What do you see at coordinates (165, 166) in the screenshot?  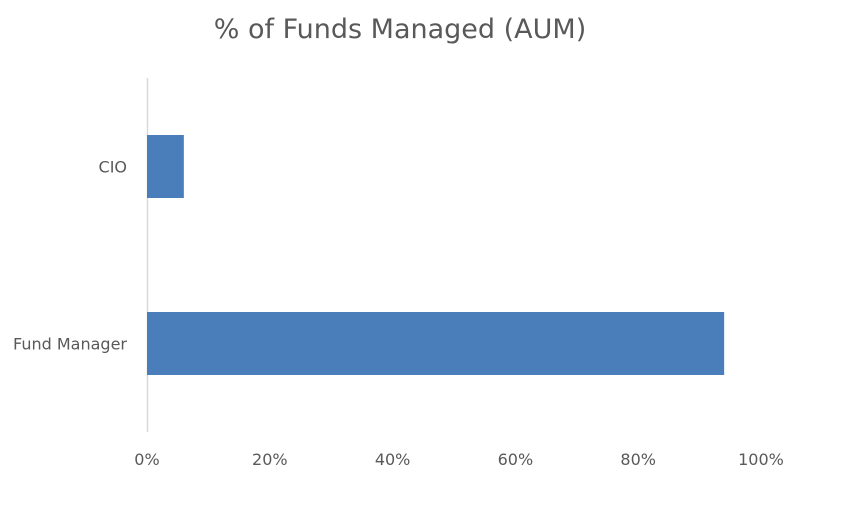 I see `bar-cio` at bounding box center [165, 166].